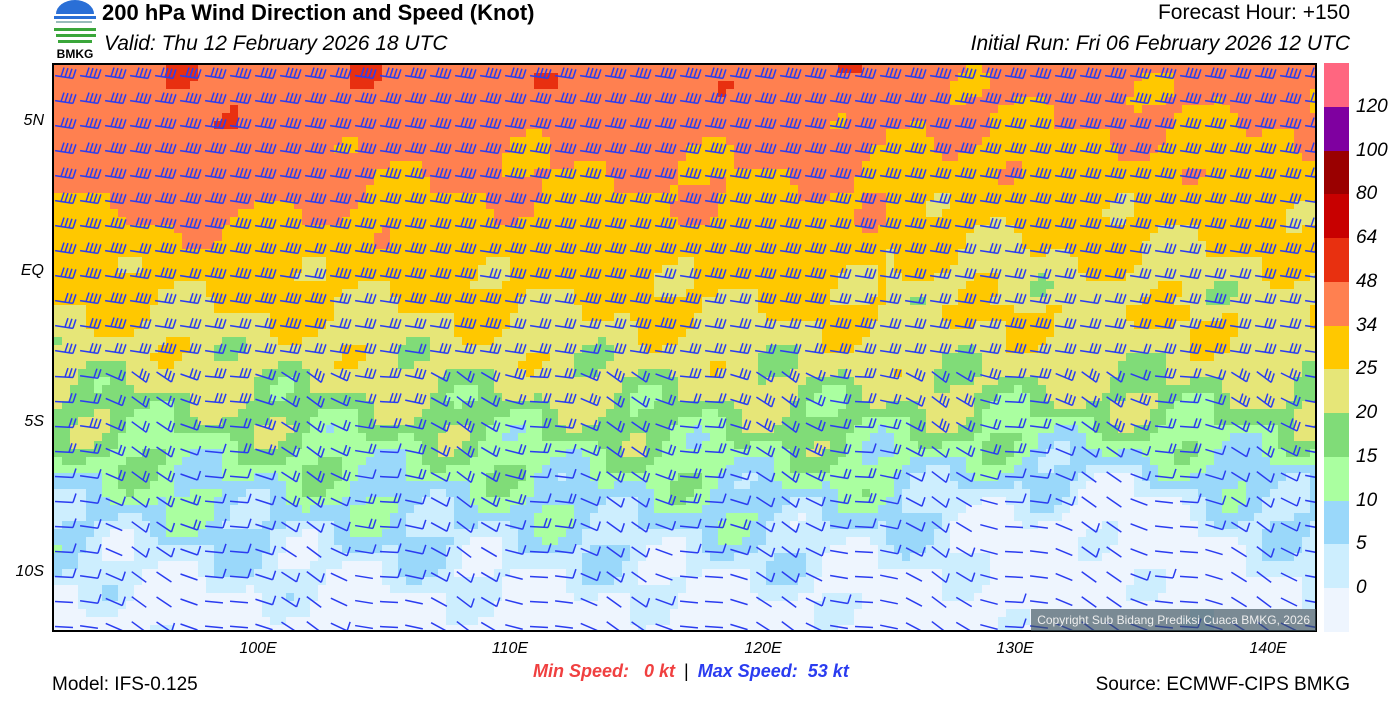 Image resolution: width=1400 pixels, height=709 pixels. I want to click on min-speed: Min Speed: 0 kt, so click(604, 671).